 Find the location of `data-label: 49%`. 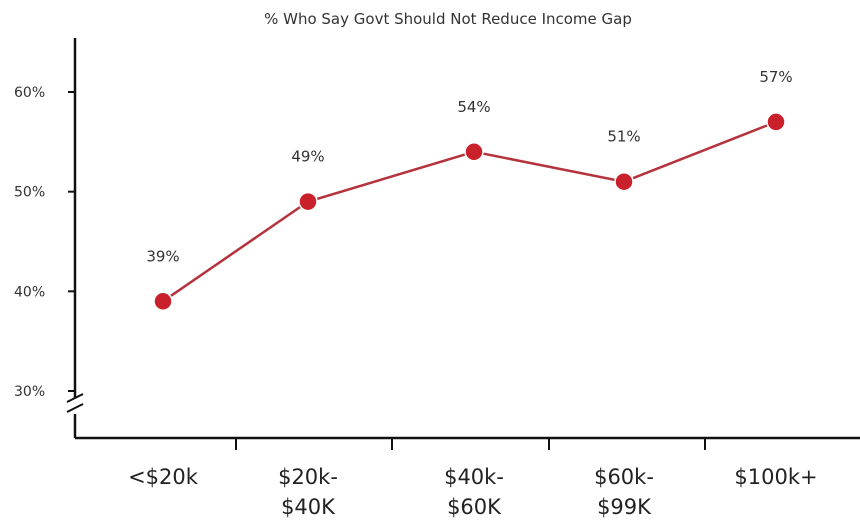

data-label: 49% is located at coordinates (307, 157).